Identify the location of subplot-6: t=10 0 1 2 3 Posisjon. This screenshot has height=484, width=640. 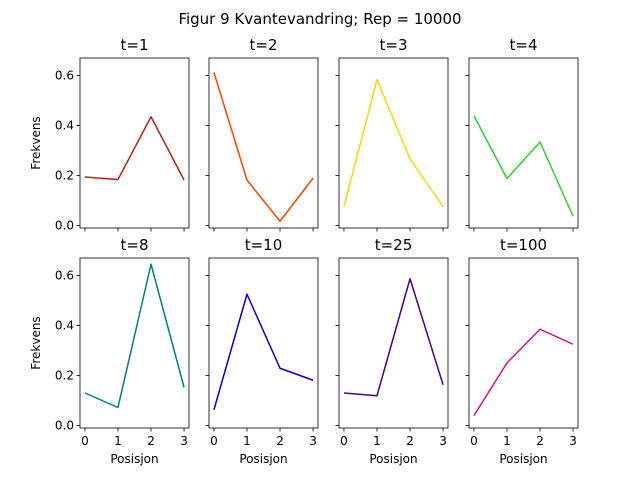
(262, 351).